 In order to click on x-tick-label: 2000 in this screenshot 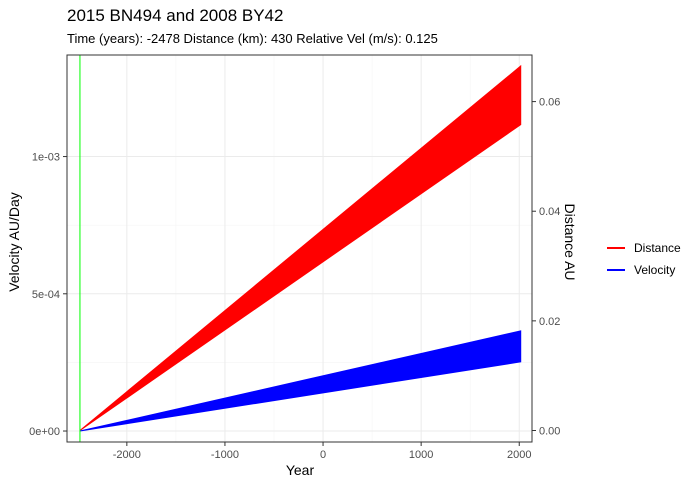, I will do `click(519, 455)`.